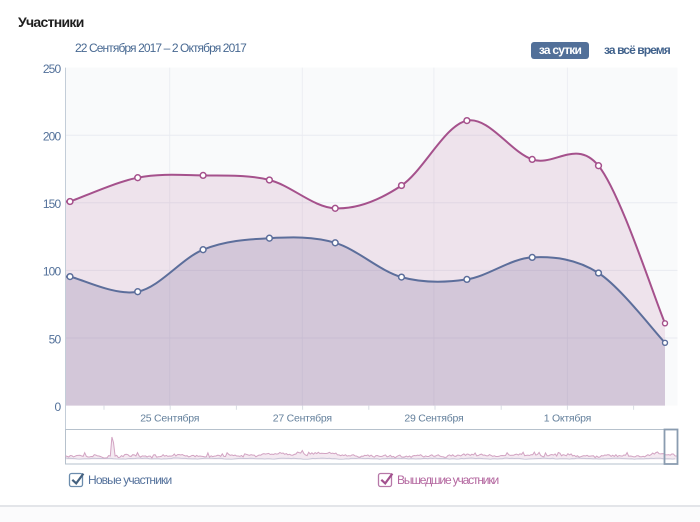  Describe the element at coordinates (433, 419) in the screenshot. I see `svg-text: 29 Сентября` at that location.